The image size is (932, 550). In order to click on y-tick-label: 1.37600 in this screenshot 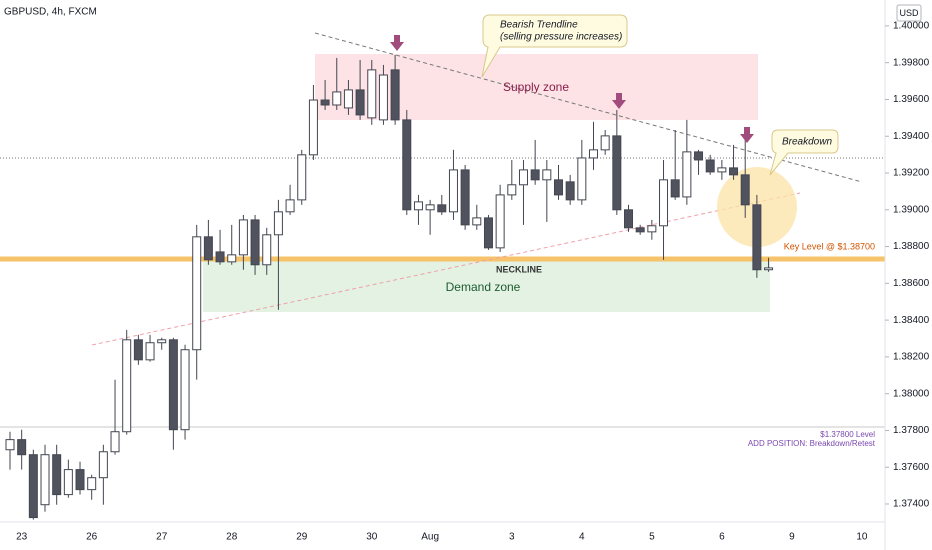, I will do `click(911, 467)`.